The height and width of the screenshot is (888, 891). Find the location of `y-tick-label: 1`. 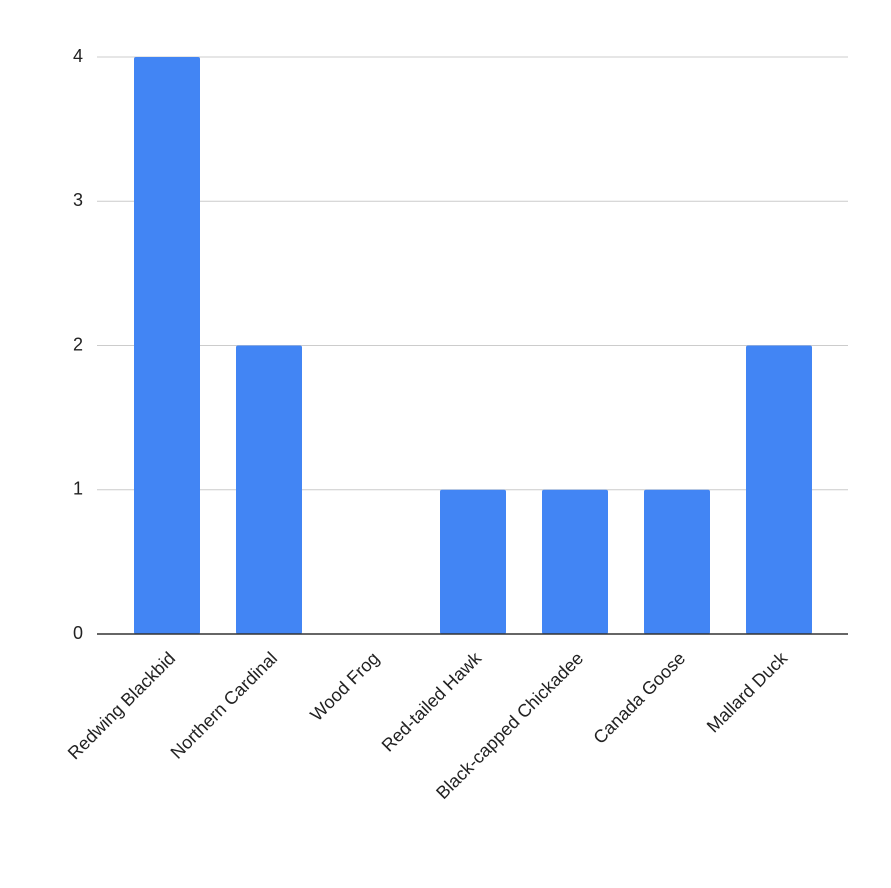

y-tick-label: 1 is located at coordinates (78, 489).